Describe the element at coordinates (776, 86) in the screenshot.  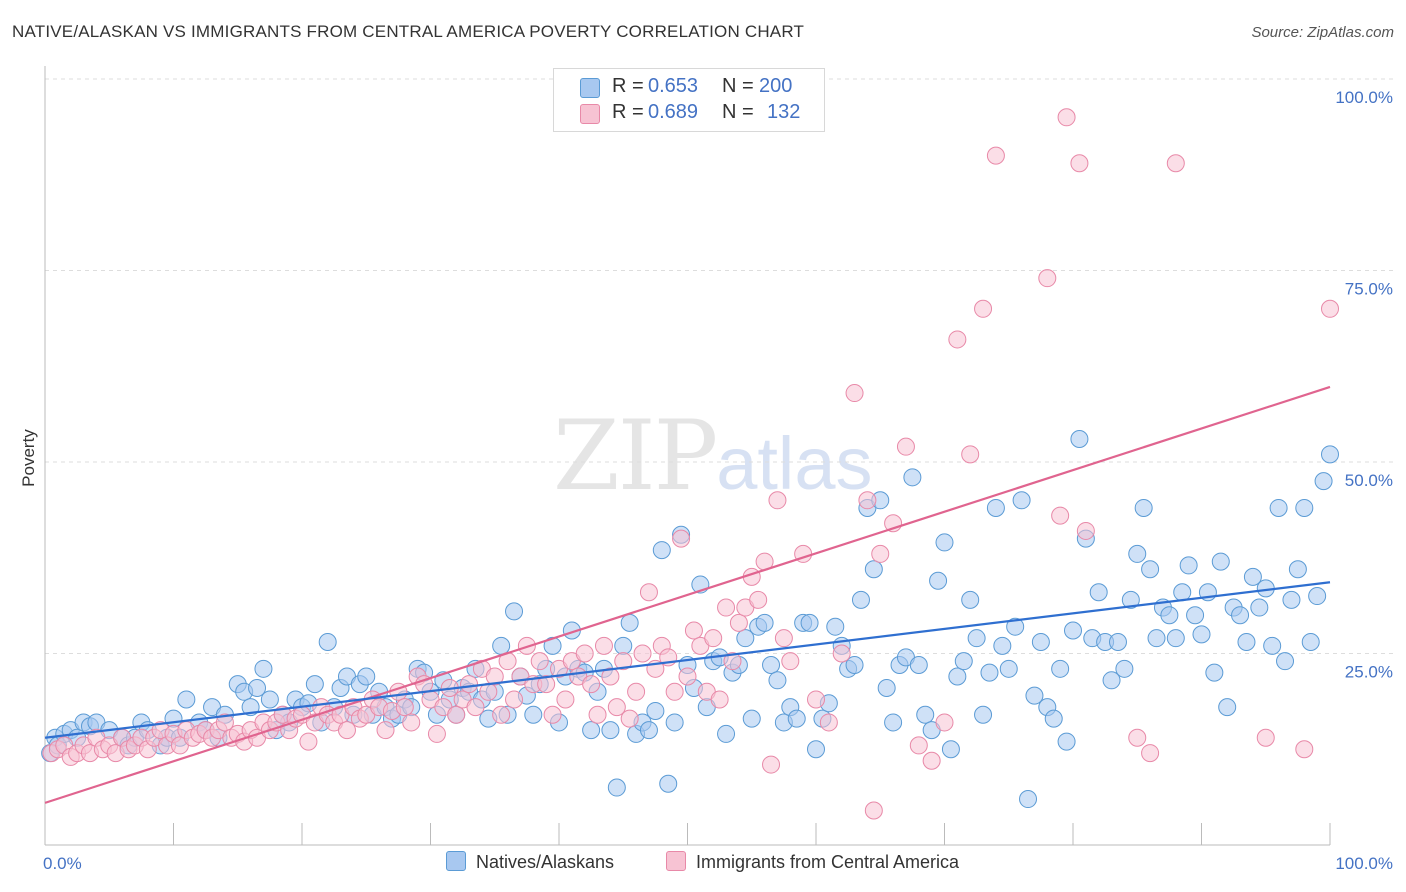
I see `n-value: 200` at that location.